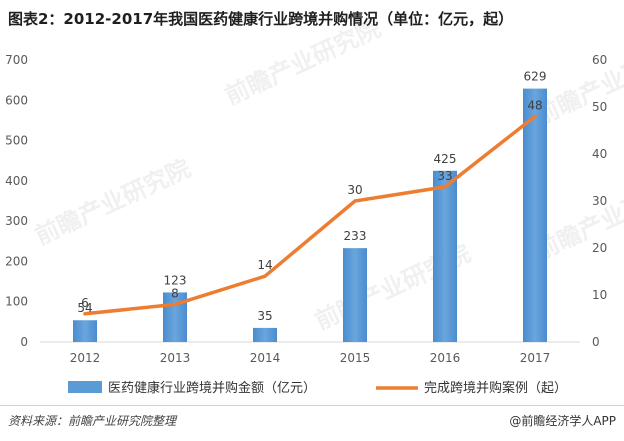  What do you see at coordinates (175, 280) in the screenshot?
I see `bar-value-label: 123` at bounding box center [175, 280].